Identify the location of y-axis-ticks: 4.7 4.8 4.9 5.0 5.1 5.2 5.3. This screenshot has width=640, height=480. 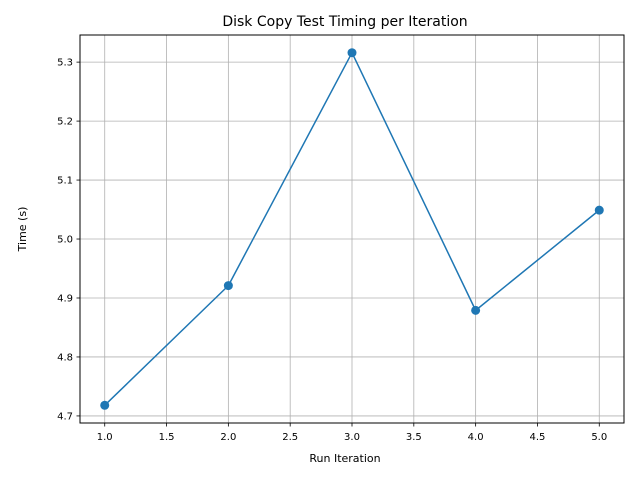
(68, 240).